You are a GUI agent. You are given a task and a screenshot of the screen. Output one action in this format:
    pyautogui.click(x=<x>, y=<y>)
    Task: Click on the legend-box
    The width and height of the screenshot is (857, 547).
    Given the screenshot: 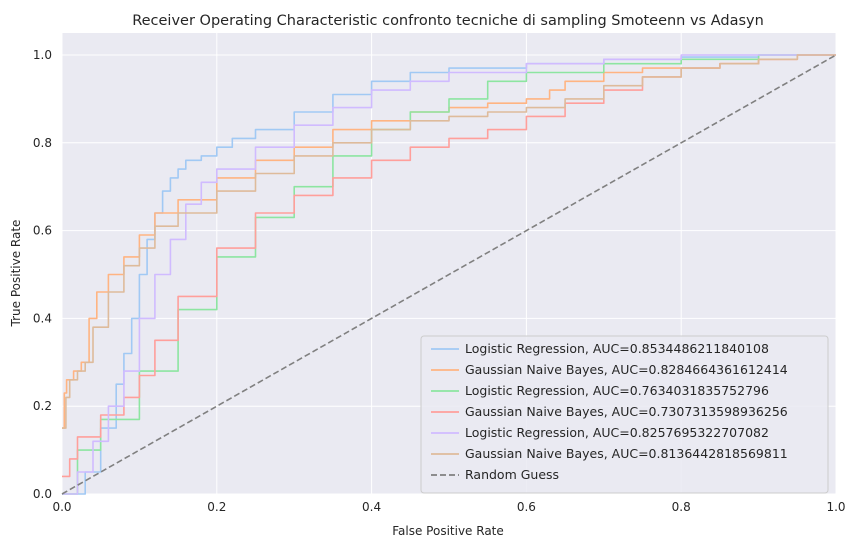 What is the action you would take?
    pyautogui.click(x=624, y=414)
    